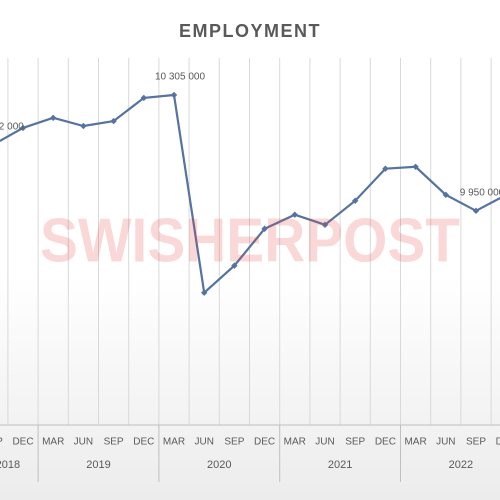  Describe the element at coordinates (480, 192) in the screenshot. I see `data-label: 9 950 000` at that location.